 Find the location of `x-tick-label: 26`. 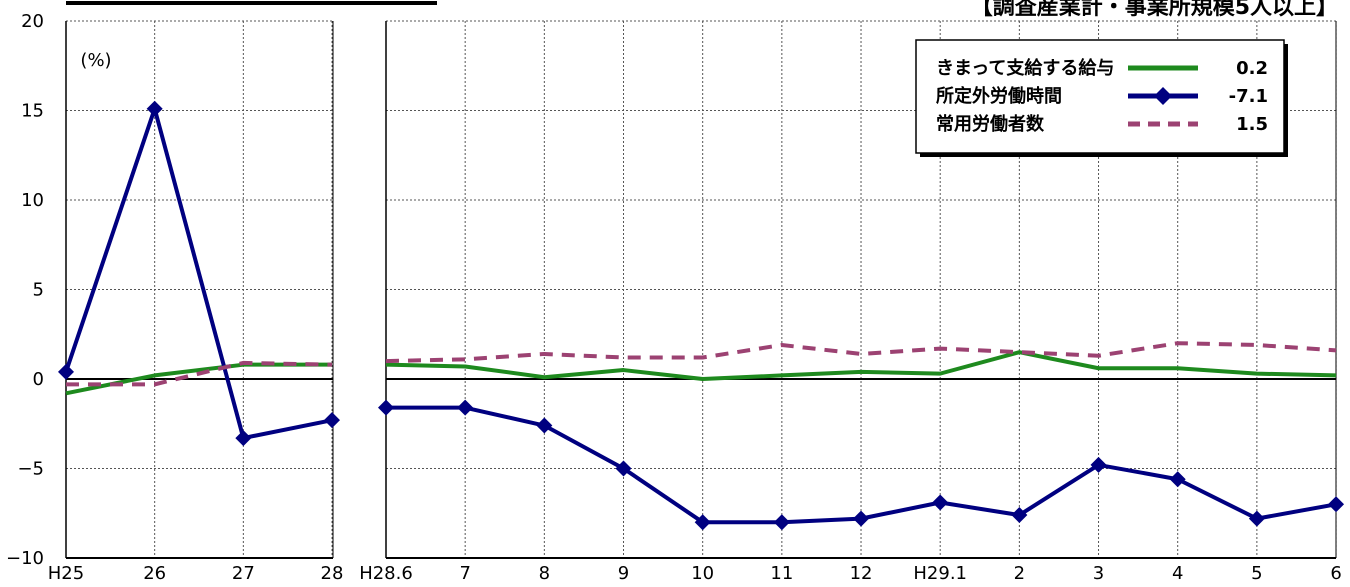

x-tick-label: 26 is located at coordinates (154, 573).